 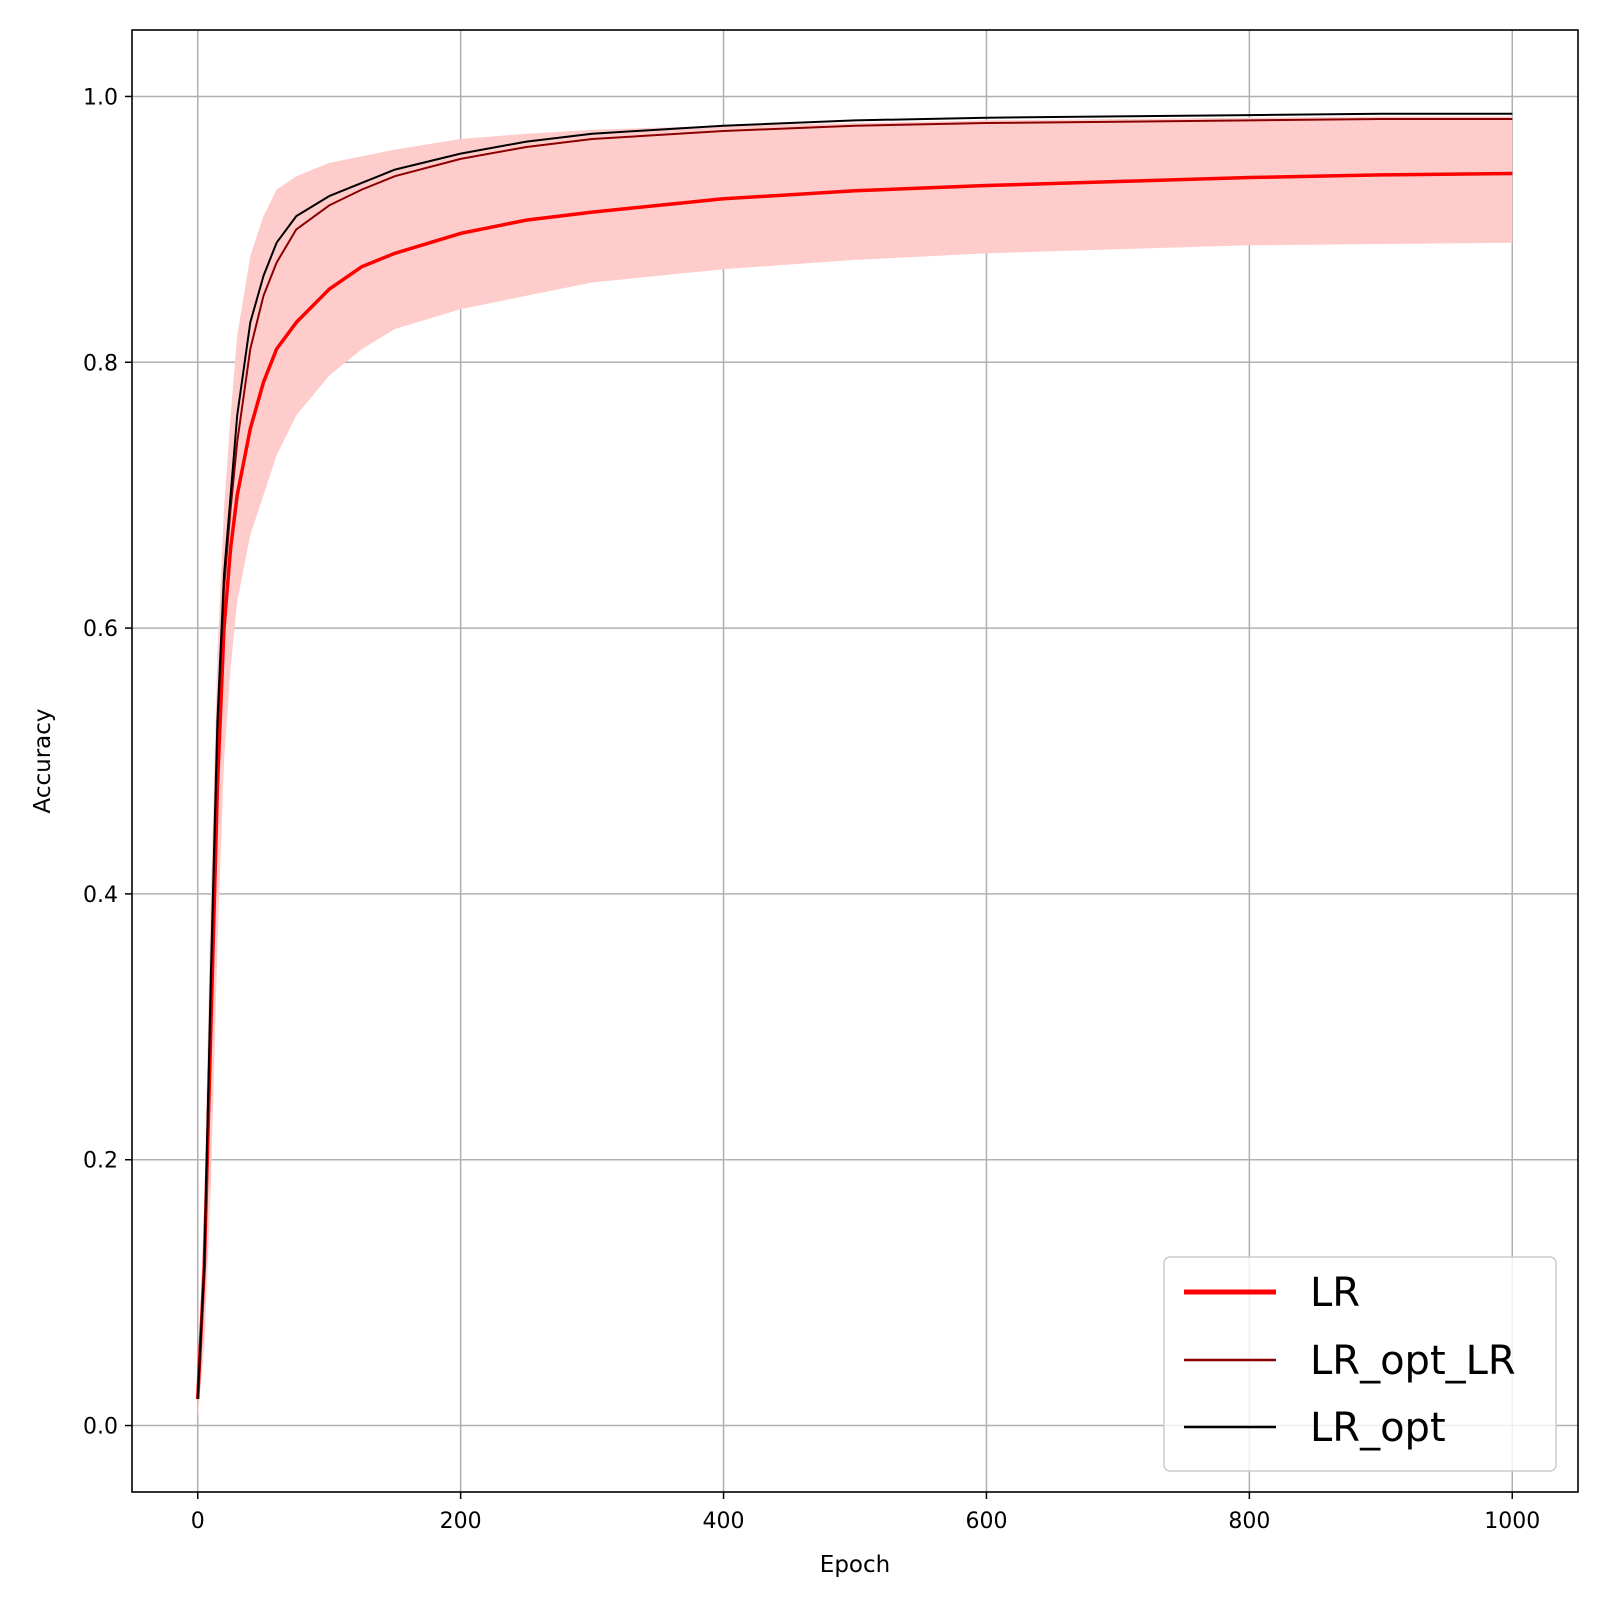 What do you see at coordinates (865, 1513) in the screenshot?
I see `x-axis-ticks: 0 200 400 600 800 1000` at bounding box center [865, 1513].